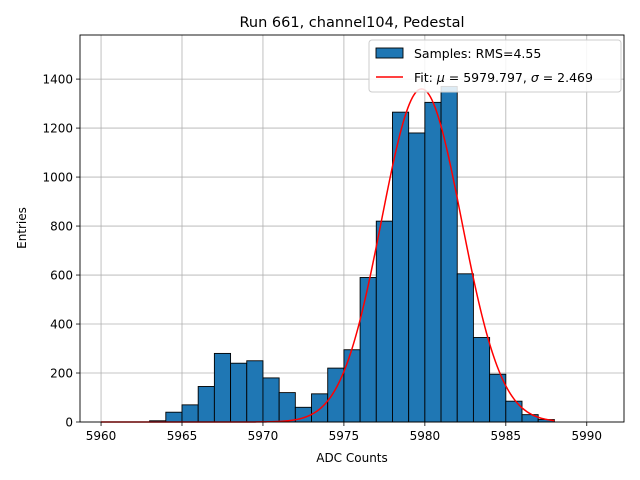 The height and width of the screenshot is (480, 640). Describe the element at coordinates (22, 228) in the screenshot. I see `y-axis-label: Entries` at that location.